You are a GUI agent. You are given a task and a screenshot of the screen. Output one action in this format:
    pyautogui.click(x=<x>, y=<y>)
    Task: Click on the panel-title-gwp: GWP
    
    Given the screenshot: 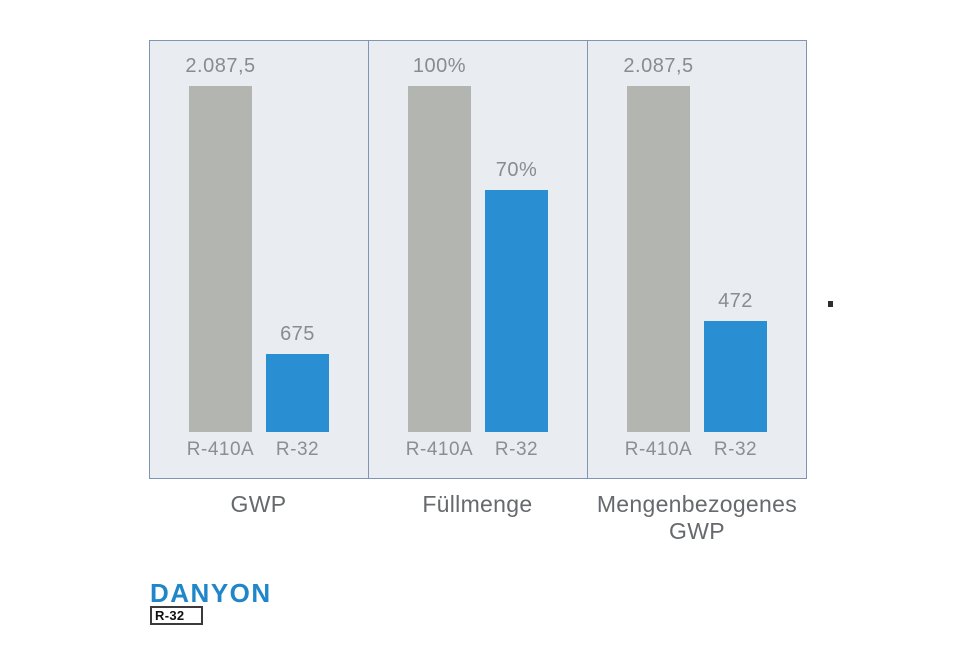 What is the action you would take?
    pyautogui.click(x=258, y=504)
    